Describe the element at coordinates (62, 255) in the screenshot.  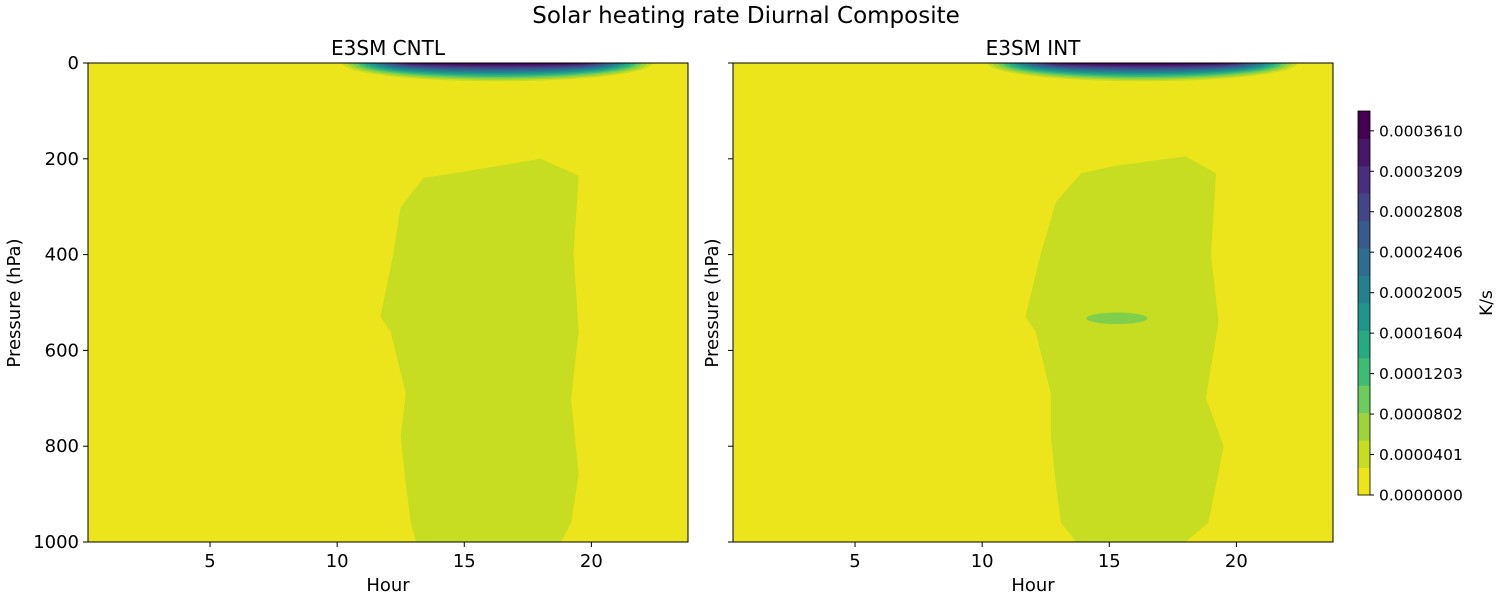
I see `y-tick-label: 400` at that location.